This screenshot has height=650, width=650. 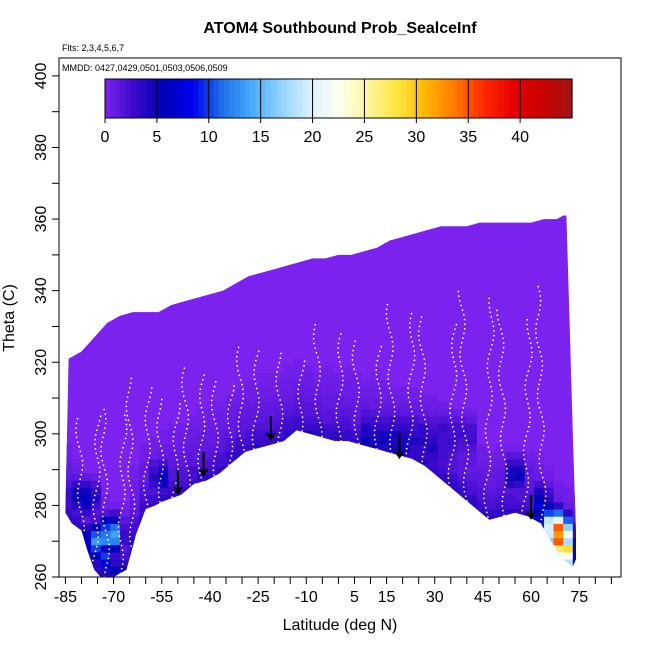 What do you see at coordinates (337, 112) in the screenshot?
I see `colorbar: 0 5 10 15 20 25 30 35 40` at bounding box center [337, 112].